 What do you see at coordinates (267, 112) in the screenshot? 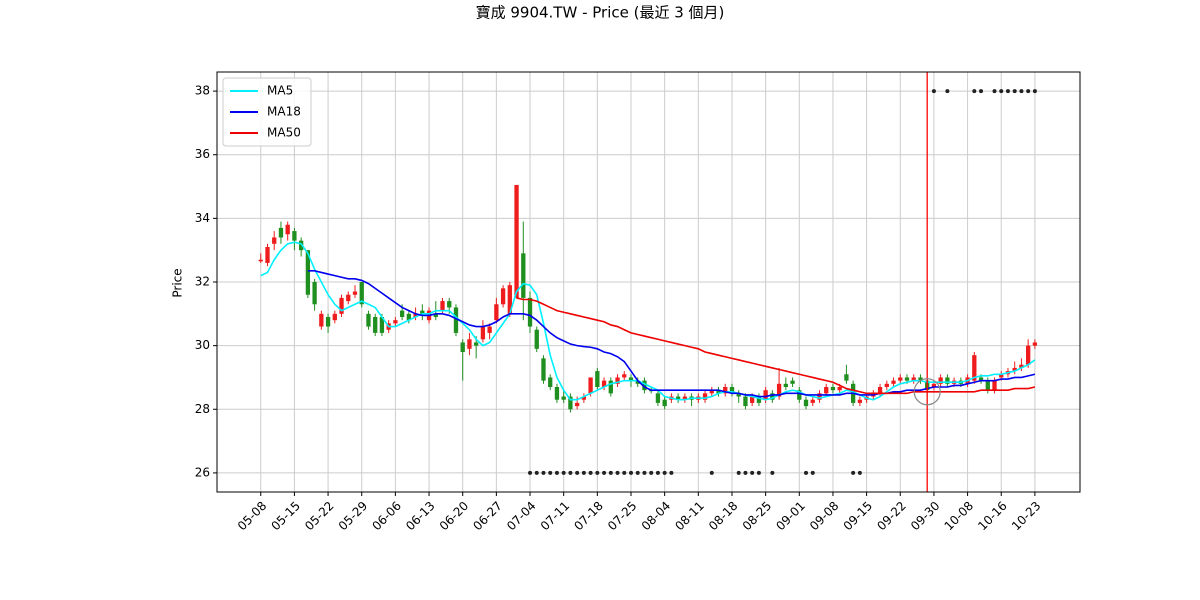
I see `legend: MA5 MA18 MA50` at bounding box center [267, 112].